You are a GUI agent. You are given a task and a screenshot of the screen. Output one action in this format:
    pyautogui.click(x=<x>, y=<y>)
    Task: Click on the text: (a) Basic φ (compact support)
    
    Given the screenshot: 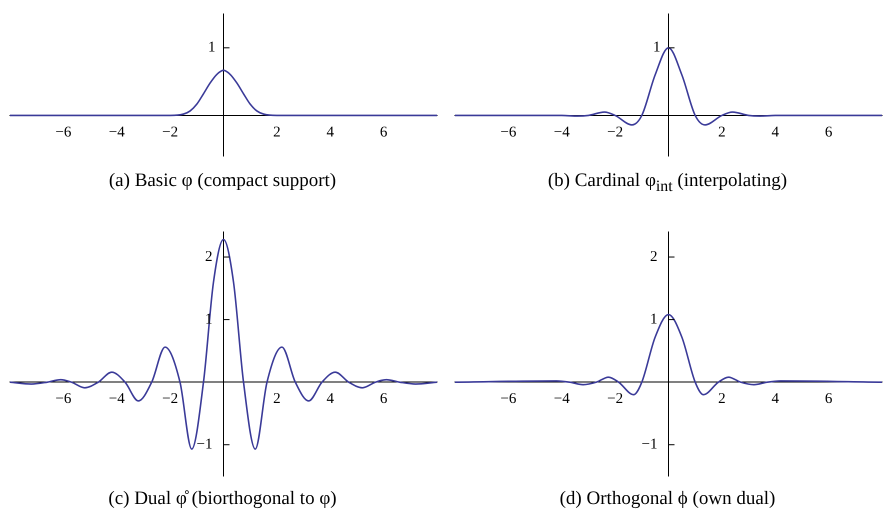 What is the action you would take?
    pyautogui.click(x=223, y=181)
    